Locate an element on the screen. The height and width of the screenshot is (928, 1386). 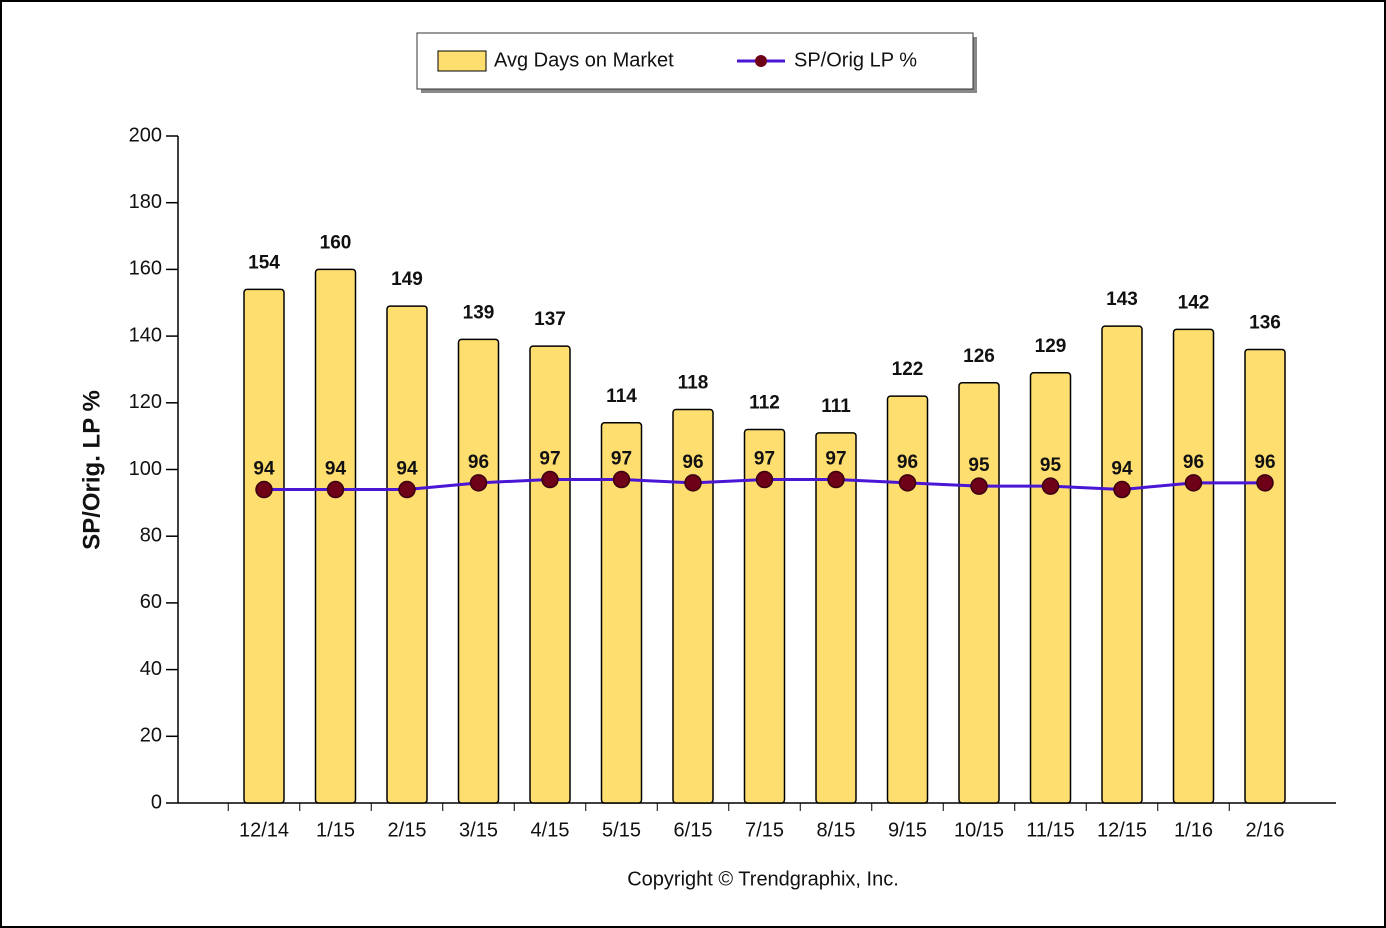
x-tick-label: 9/15 is located at coordinates (907, 830).